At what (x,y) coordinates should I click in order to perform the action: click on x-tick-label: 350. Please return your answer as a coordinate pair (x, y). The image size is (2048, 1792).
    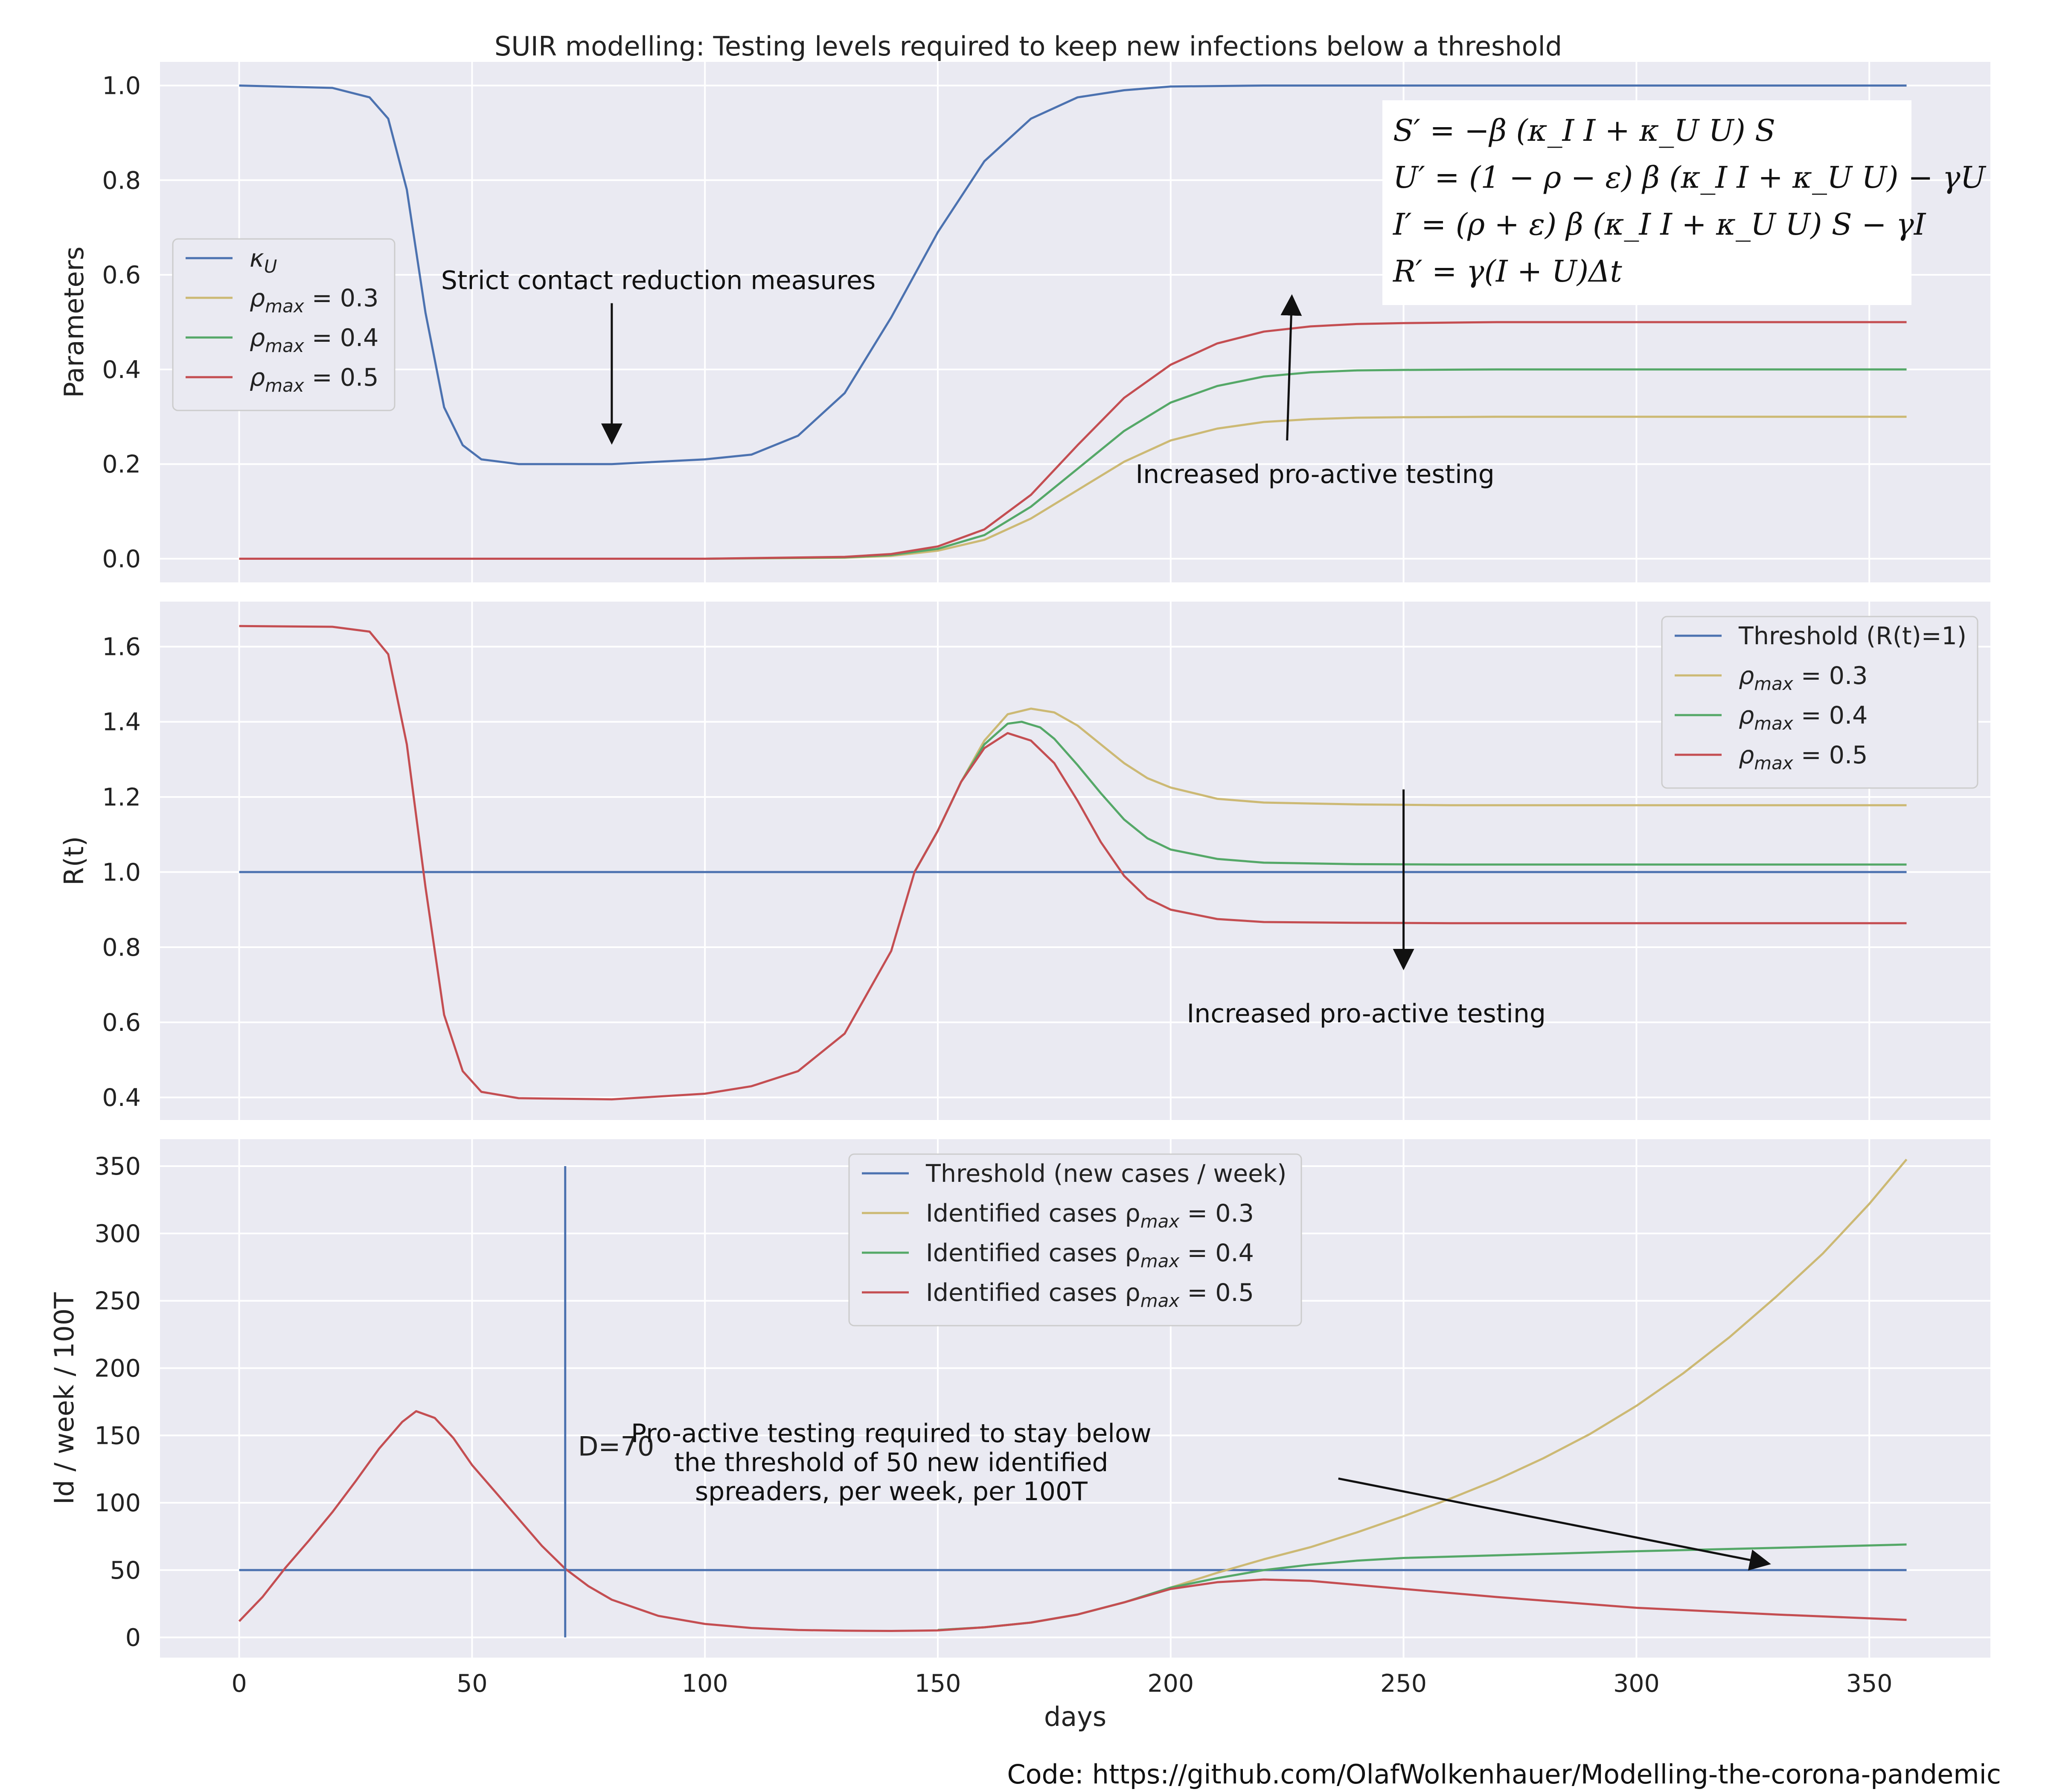
    Looking at the image, I should click on (1870, 1684).